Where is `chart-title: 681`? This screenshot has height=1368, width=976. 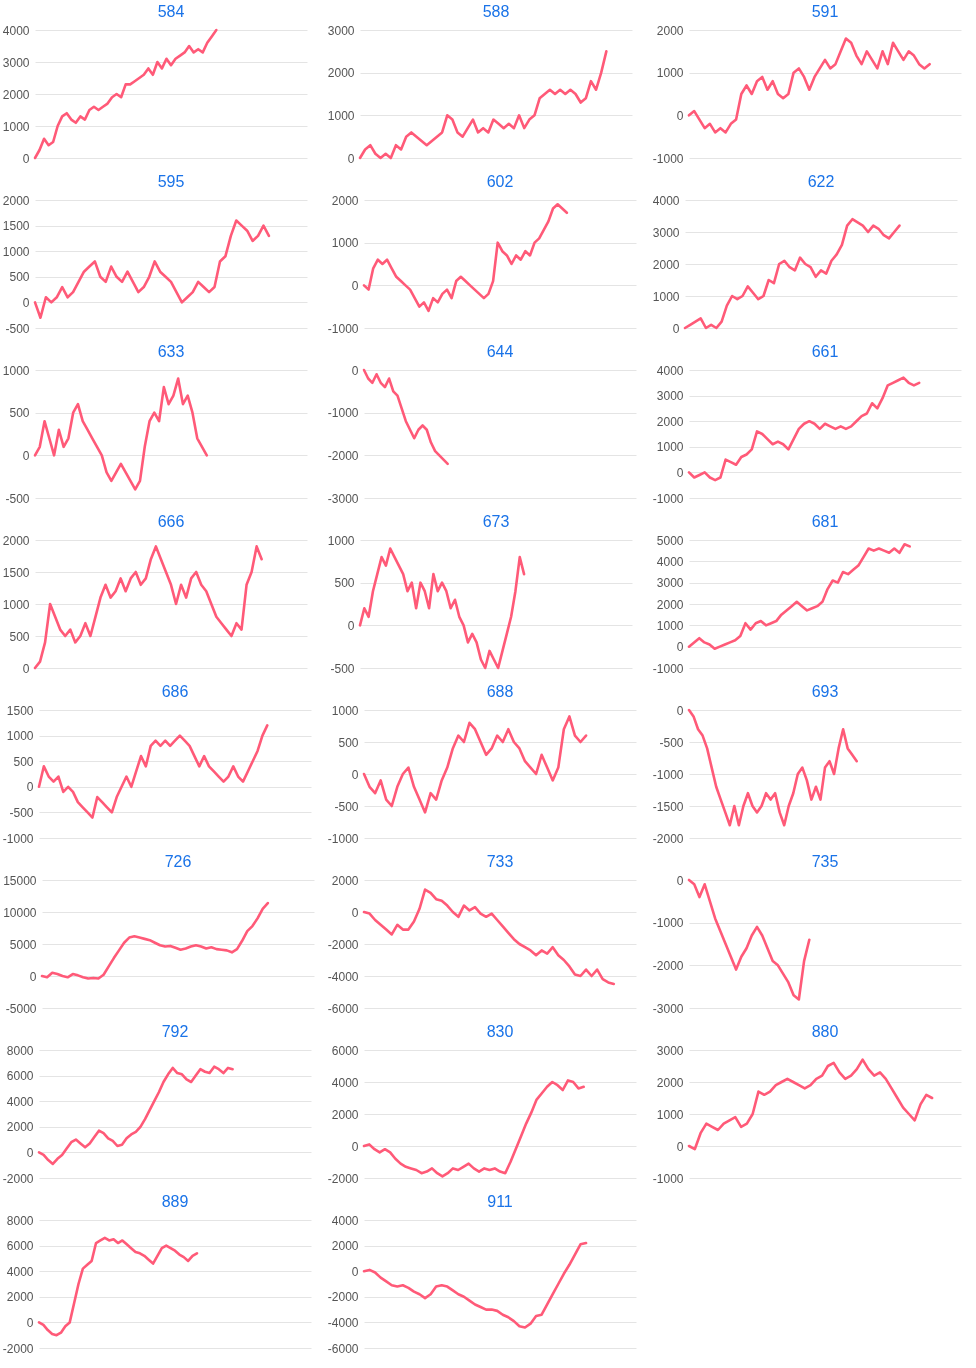
chart-title: 681 is located at coordinates (825, 521).